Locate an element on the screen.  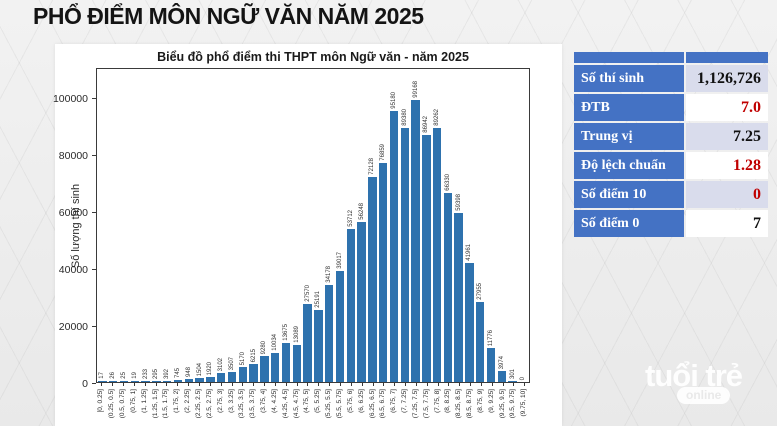
x-tick-cell: (9, 9.25] is located at coordinates (491, 404).